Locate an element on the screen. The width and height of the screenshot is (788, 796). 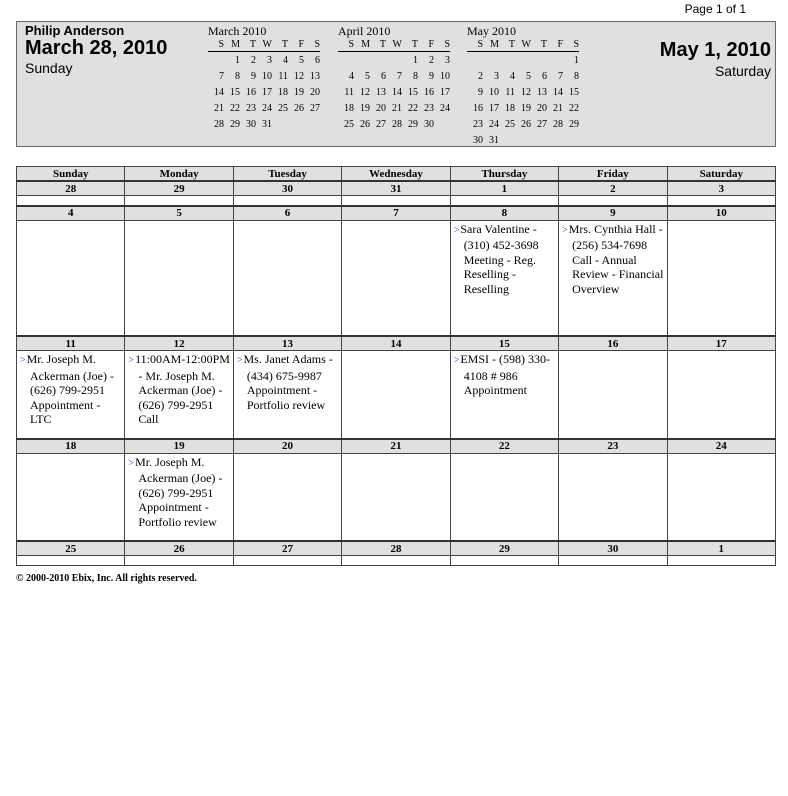
mini-day: 8 is located at coordinates (576, 76).